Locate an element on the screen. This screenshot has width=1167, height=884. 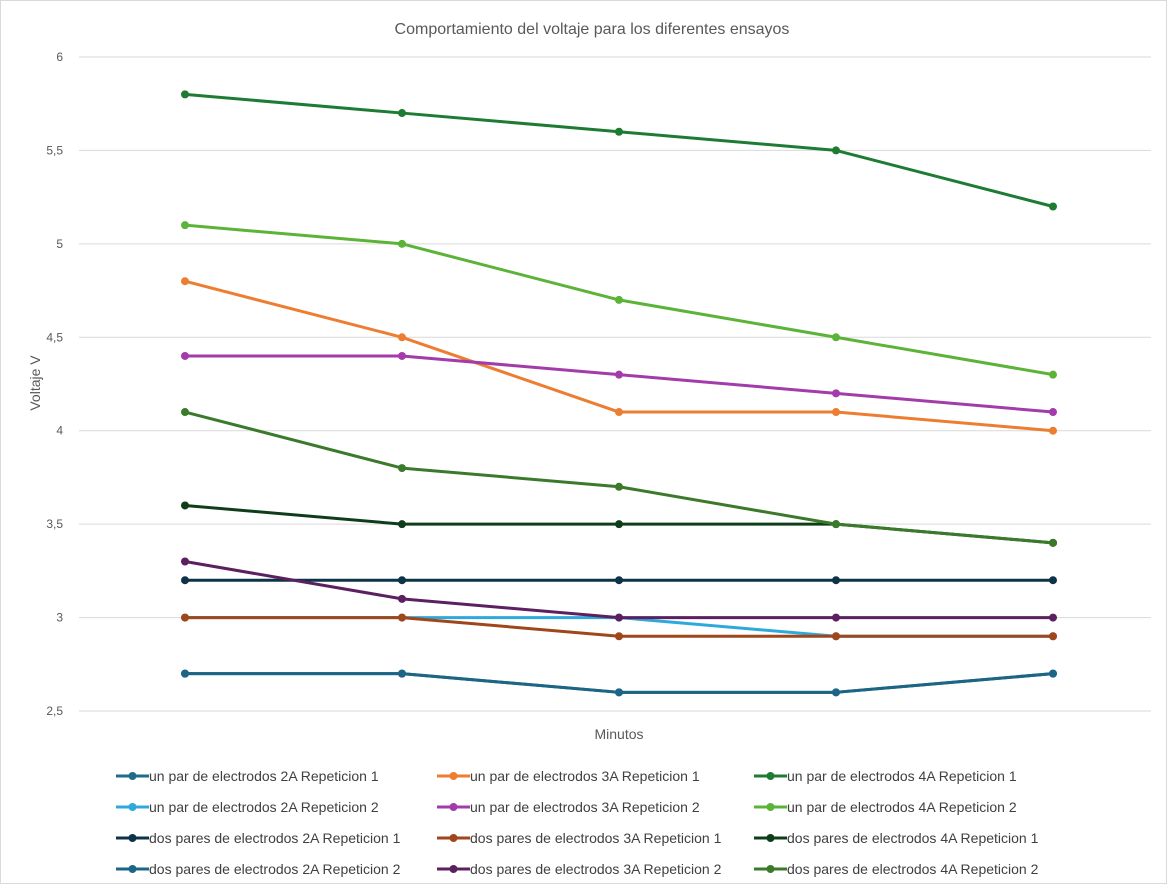
legend-item: dos pares de electrodos 4A Repeticion 2 is located at coordinates (896, 869).